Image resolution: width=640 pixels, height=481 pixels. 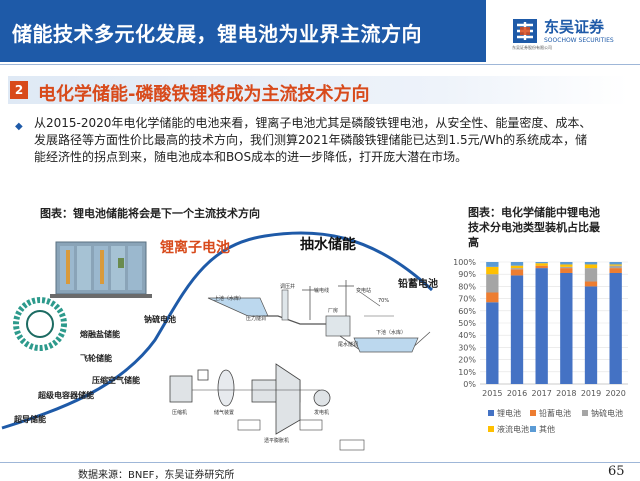 What do you see at coordinates (616, 471) in the screenshot?
I see `page-number: 65` at bounding box center [616, 471].